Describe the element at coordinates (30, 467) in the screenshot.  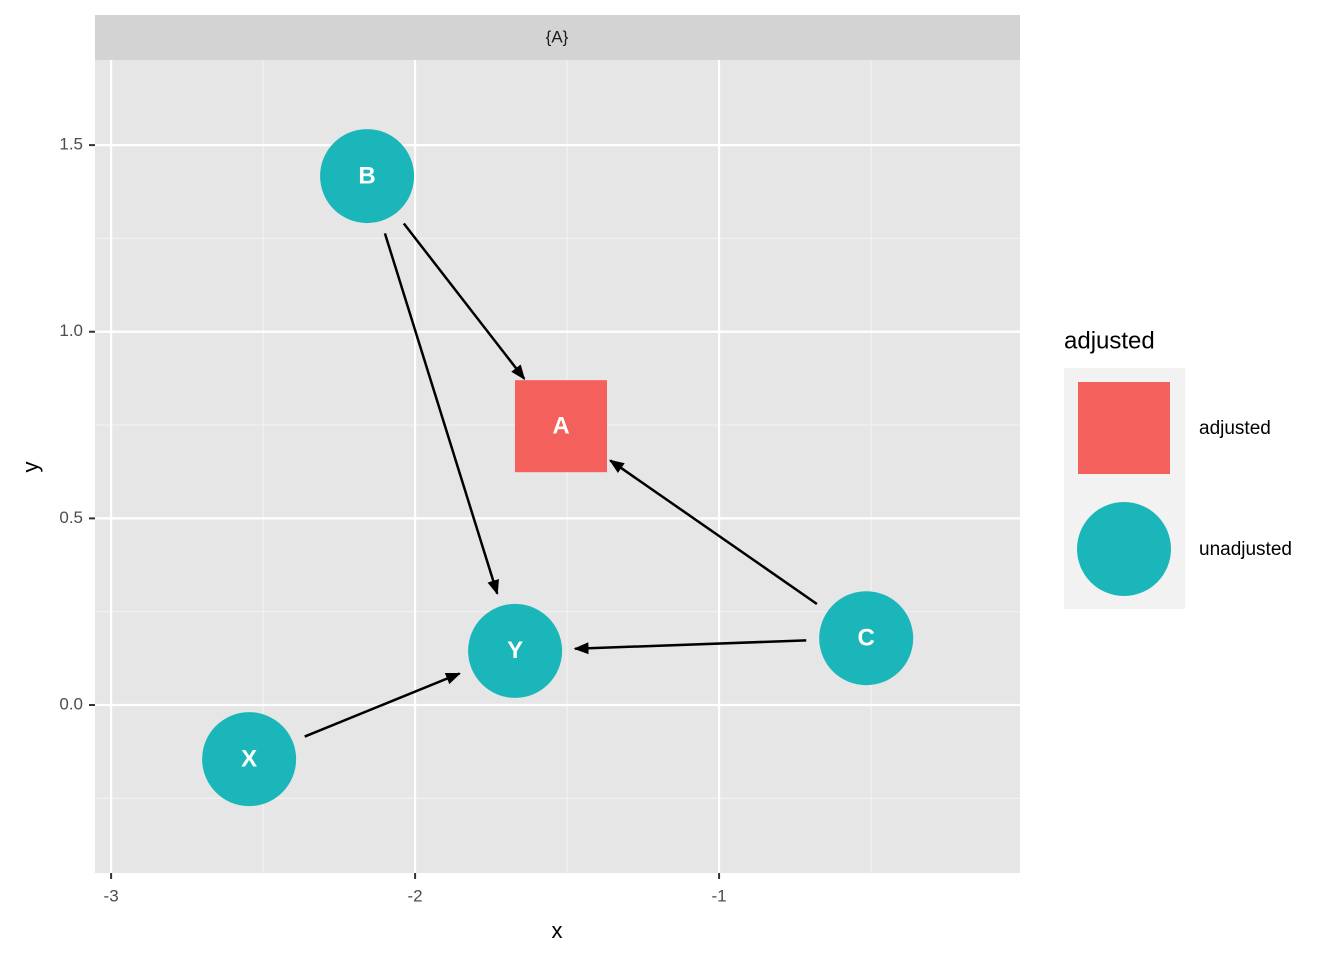
I see `y-axis-title: y` at that location.